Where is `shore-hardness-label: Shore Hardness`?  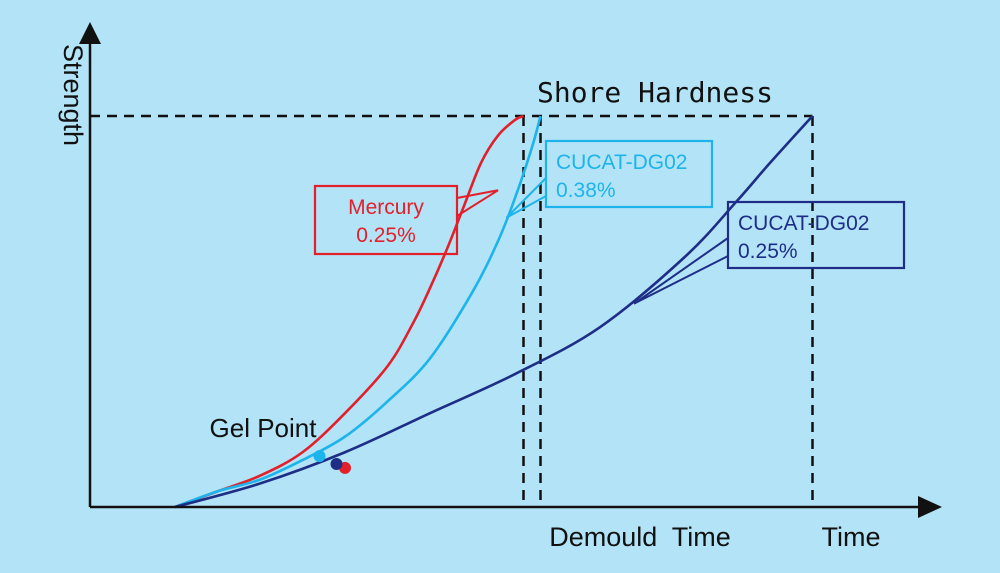 shore-hardness-label: Shore Hardness is located at coordinates (655, 92).